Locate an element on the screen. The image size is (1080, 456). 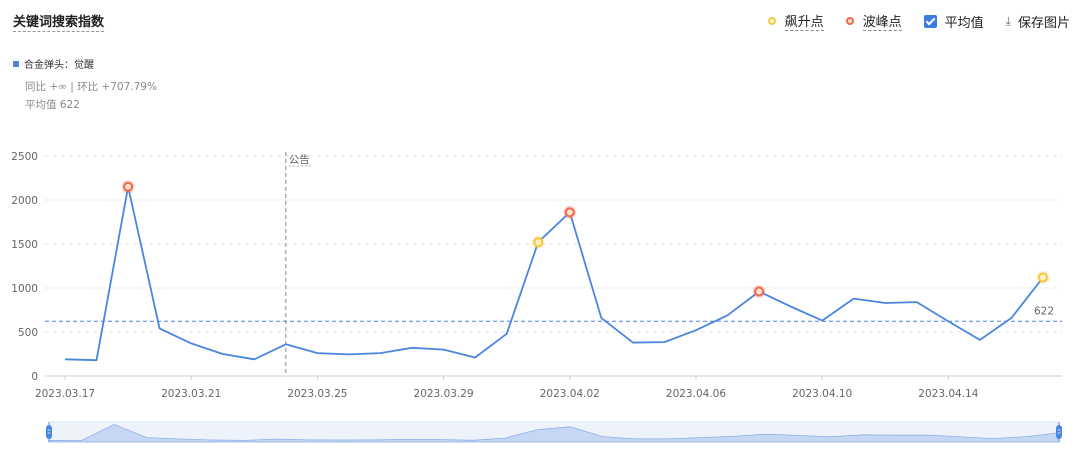
compare-stats: 同比 +∞ | 环比 +707.79% is located at coordinates (91, 87).